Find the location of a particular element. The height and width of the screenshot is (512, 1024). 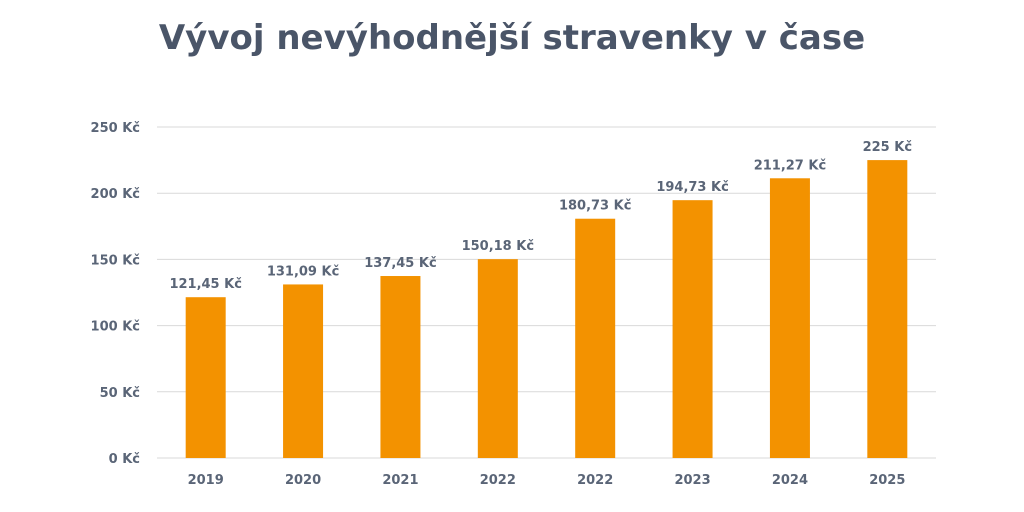

y-tick-label: 150 Kč is located at coordinates (115, 260).